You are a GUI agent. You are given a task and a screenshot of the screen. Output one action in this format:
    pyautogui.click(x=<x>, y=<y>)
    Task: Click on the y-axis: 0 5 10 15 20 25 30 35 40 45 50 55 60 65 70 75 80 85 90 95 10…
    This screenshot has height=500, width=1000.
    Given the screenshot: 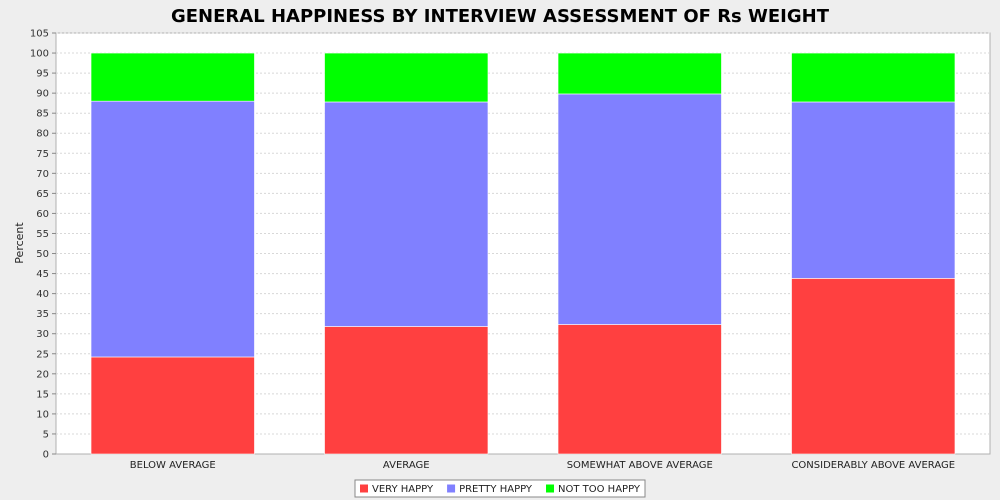 What is the action you would take?
    pyautogui.click(x=43, y=245)
    